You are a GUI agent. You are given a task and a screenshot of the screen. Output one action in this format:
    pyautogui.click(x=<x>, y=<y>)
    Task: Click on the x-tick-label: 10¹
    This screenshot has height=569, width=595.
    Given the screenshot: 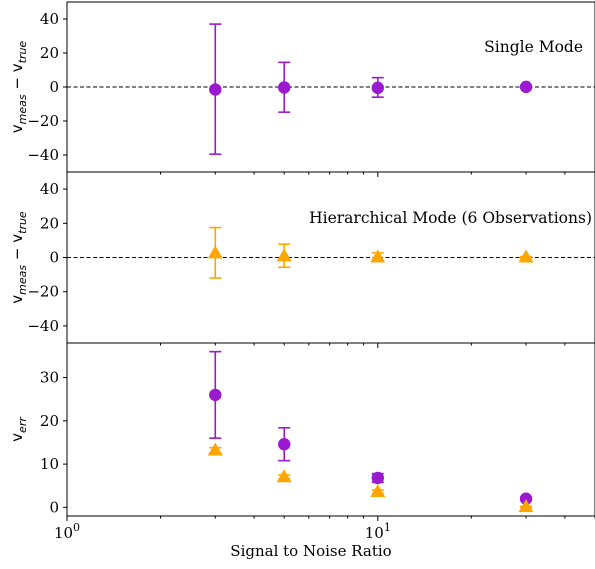 What is the action you would take?
    pyautogui.click(x=378, y=531)
    